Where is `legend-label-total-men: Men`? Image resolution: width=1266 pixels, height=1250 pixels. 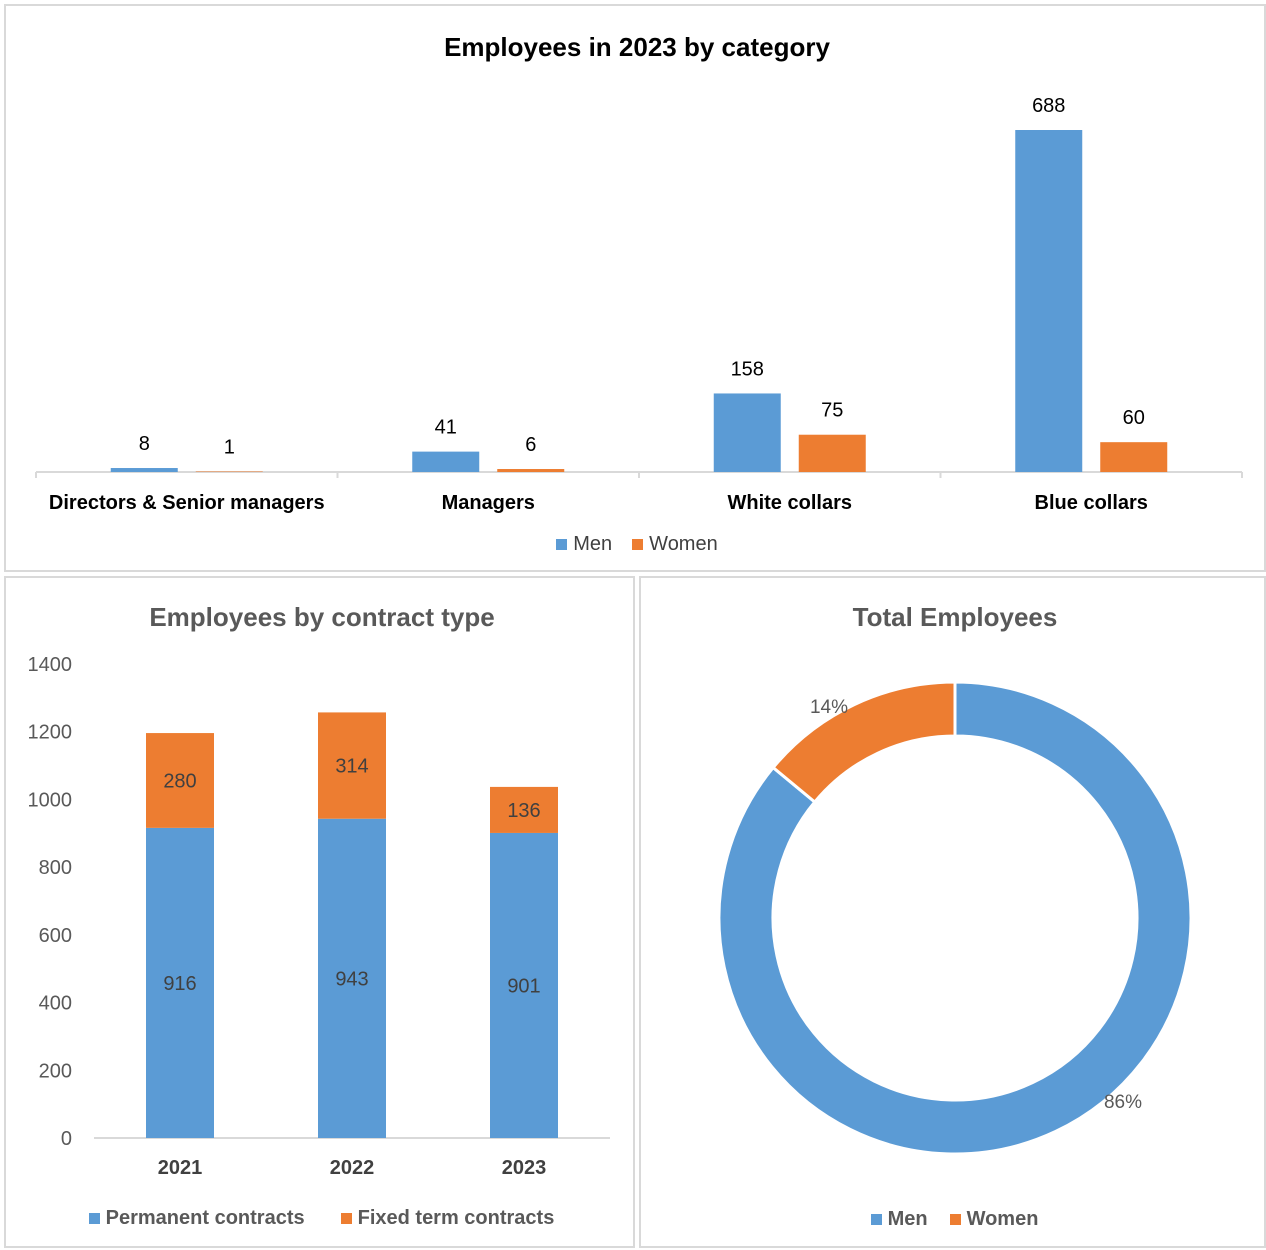 legend-label-total-men: Men is located at coordinates (907, 1218).